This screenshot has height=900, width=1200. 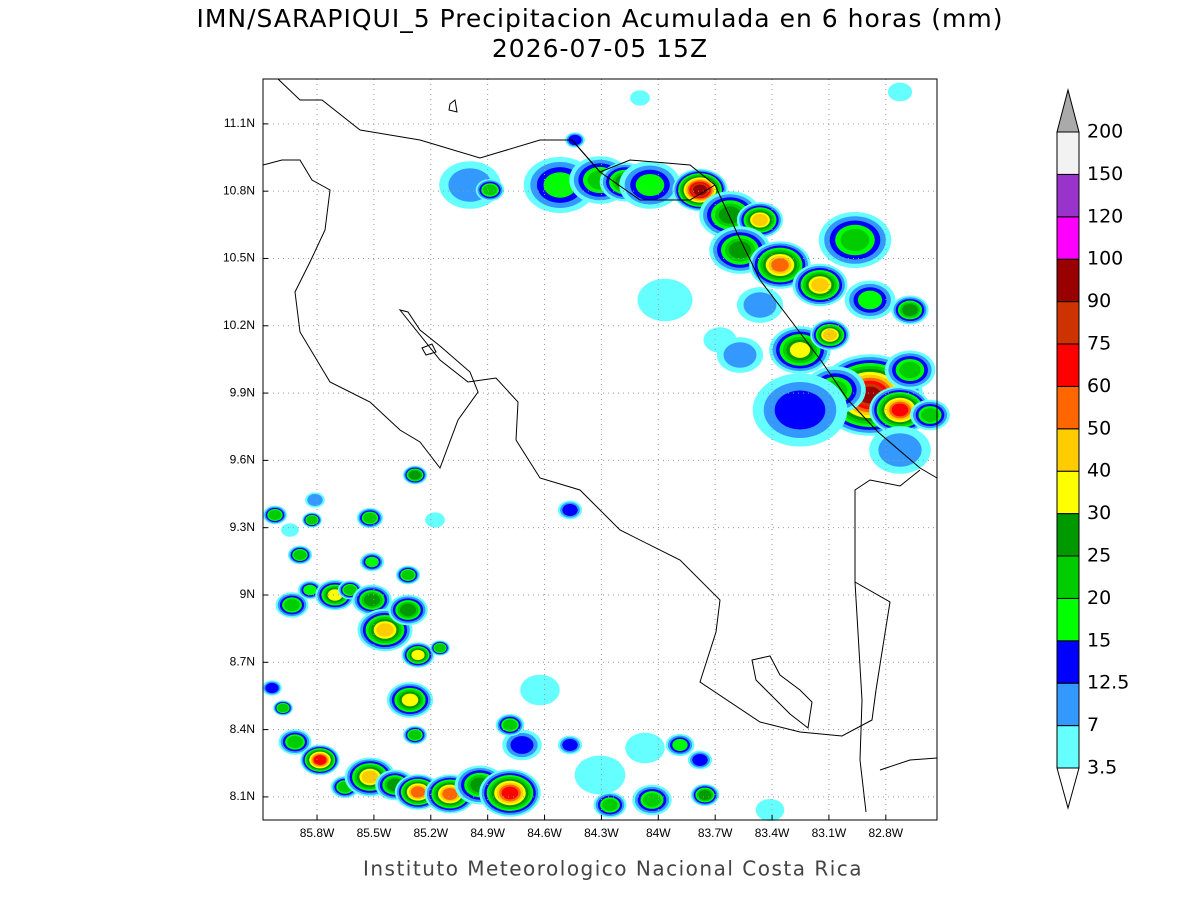 I want to click on colorbar: 3.5 7 12.5 15 20 25 30 40 50 60 75 90 100 120 150 200, so click(x=1092, y=449).